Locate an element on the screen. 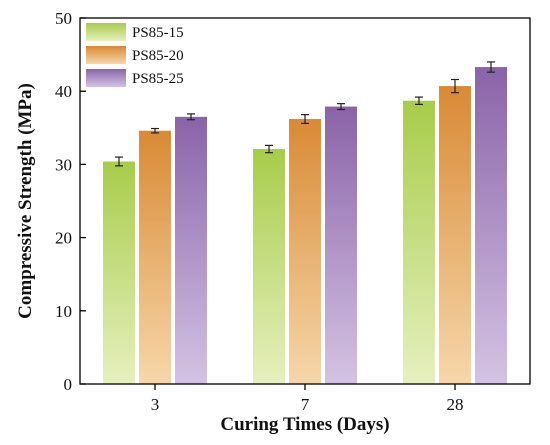 Image resolution: width=550 pixels, height=445 pixels. legend-item-ps85-15: PS85-15 is located at coordinates (135, 32).